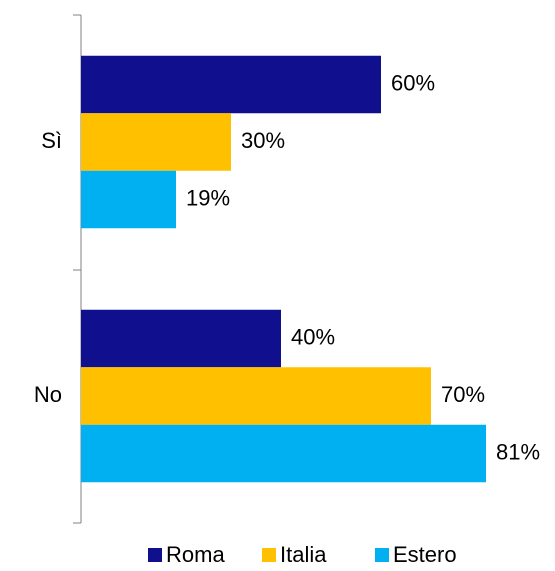  Describe the element at coordinates (48, 394) in the screenshot. I see `category-label: No` at that location.